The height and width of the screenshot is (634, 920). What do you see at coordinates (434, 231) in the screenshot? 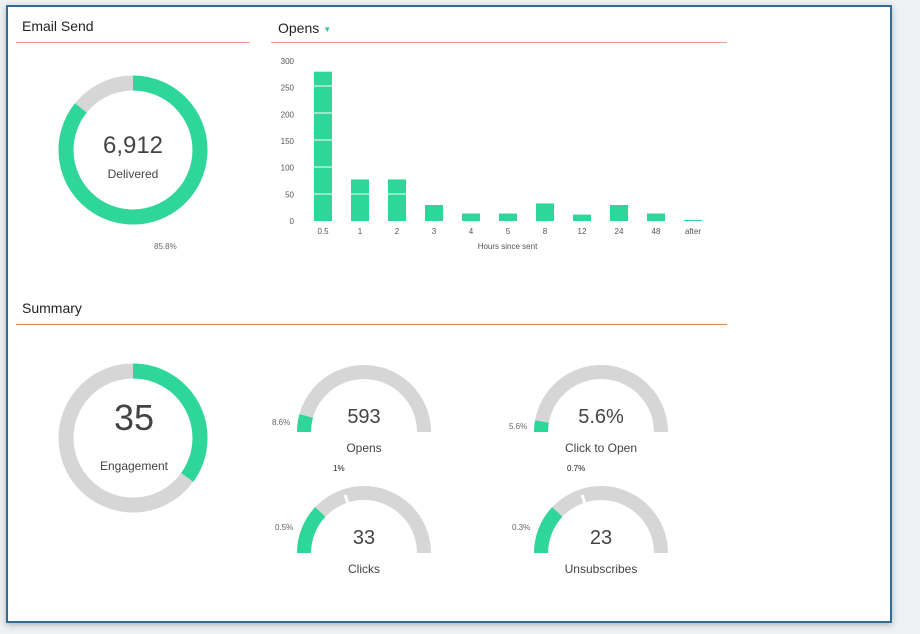
I see `x-tick-label: 3` at bounding box center [434, 231].